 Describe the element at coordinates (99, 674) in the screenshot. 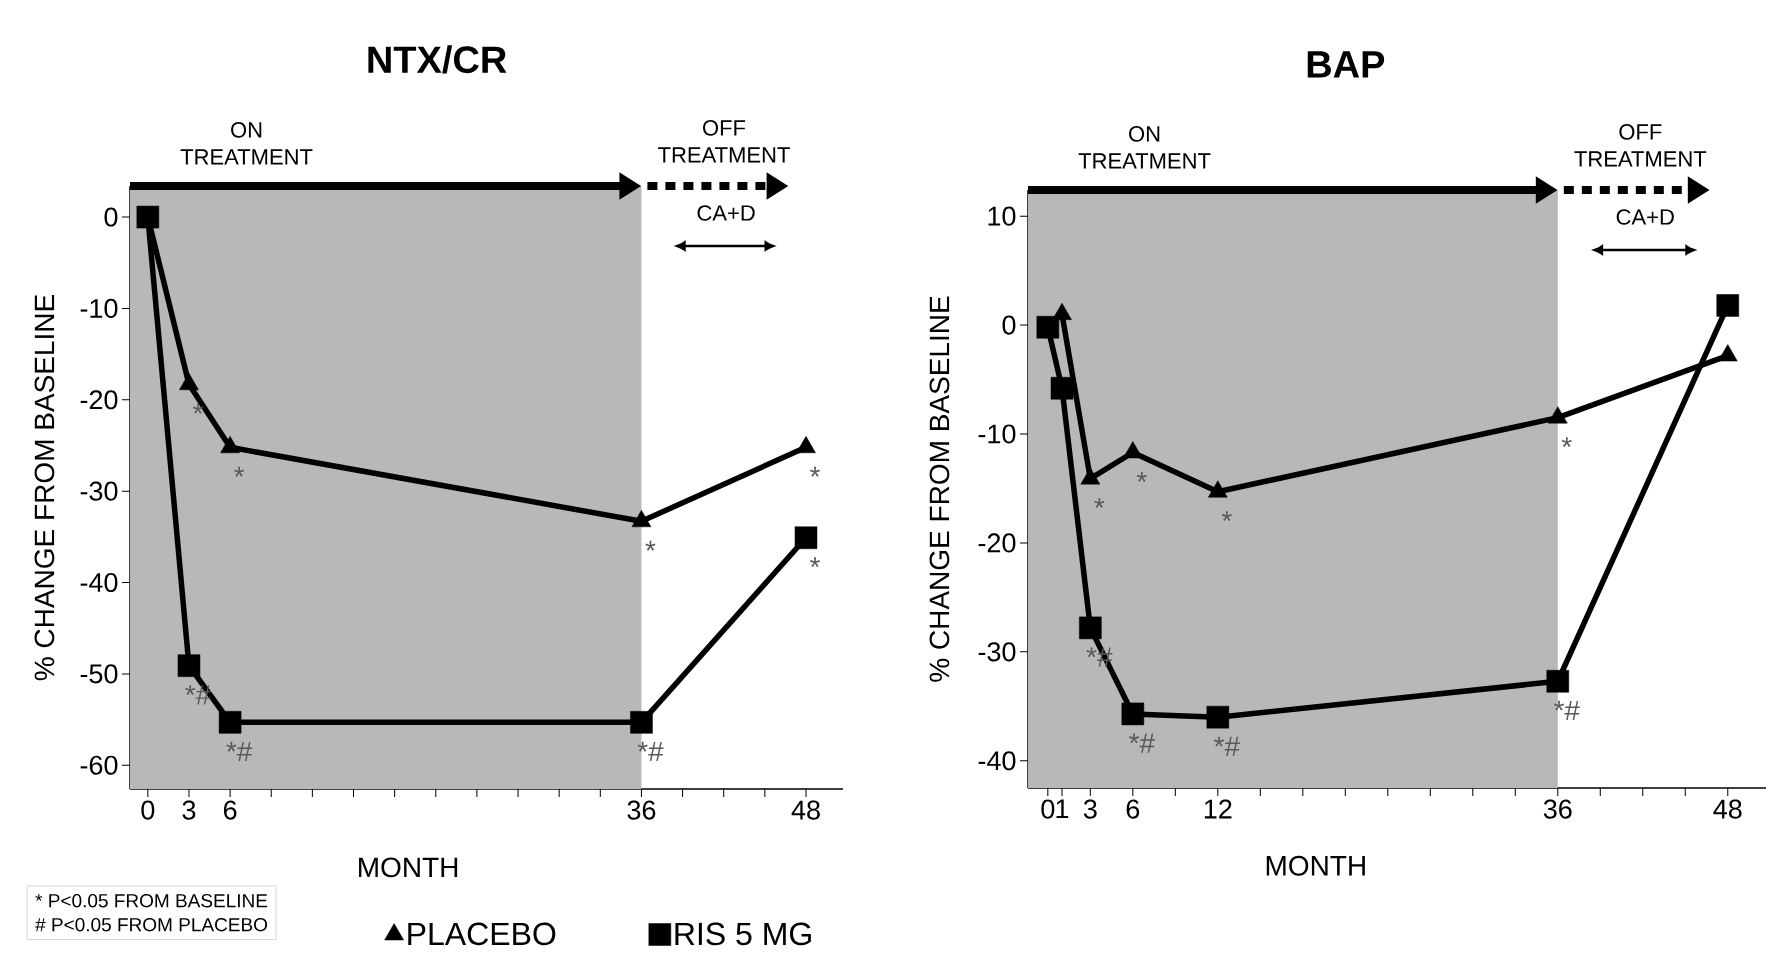

I see `y-tick-label: -50` at that location.